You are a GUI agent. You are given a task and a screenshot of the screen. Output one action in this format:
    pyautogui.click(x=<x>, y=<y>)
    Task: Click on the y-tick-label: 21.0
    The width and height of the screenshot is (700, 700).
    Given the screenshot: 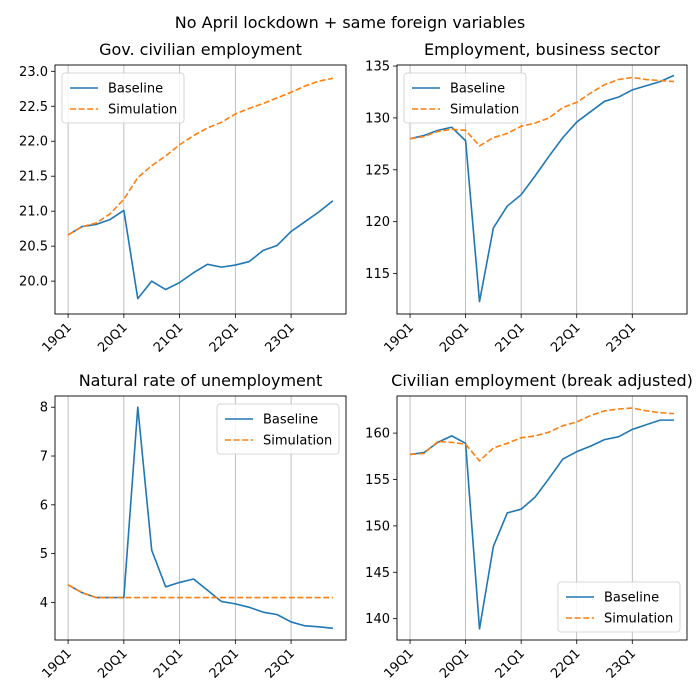 What is the action you would take?
    pyautogui.click(x=33, y=212)
    